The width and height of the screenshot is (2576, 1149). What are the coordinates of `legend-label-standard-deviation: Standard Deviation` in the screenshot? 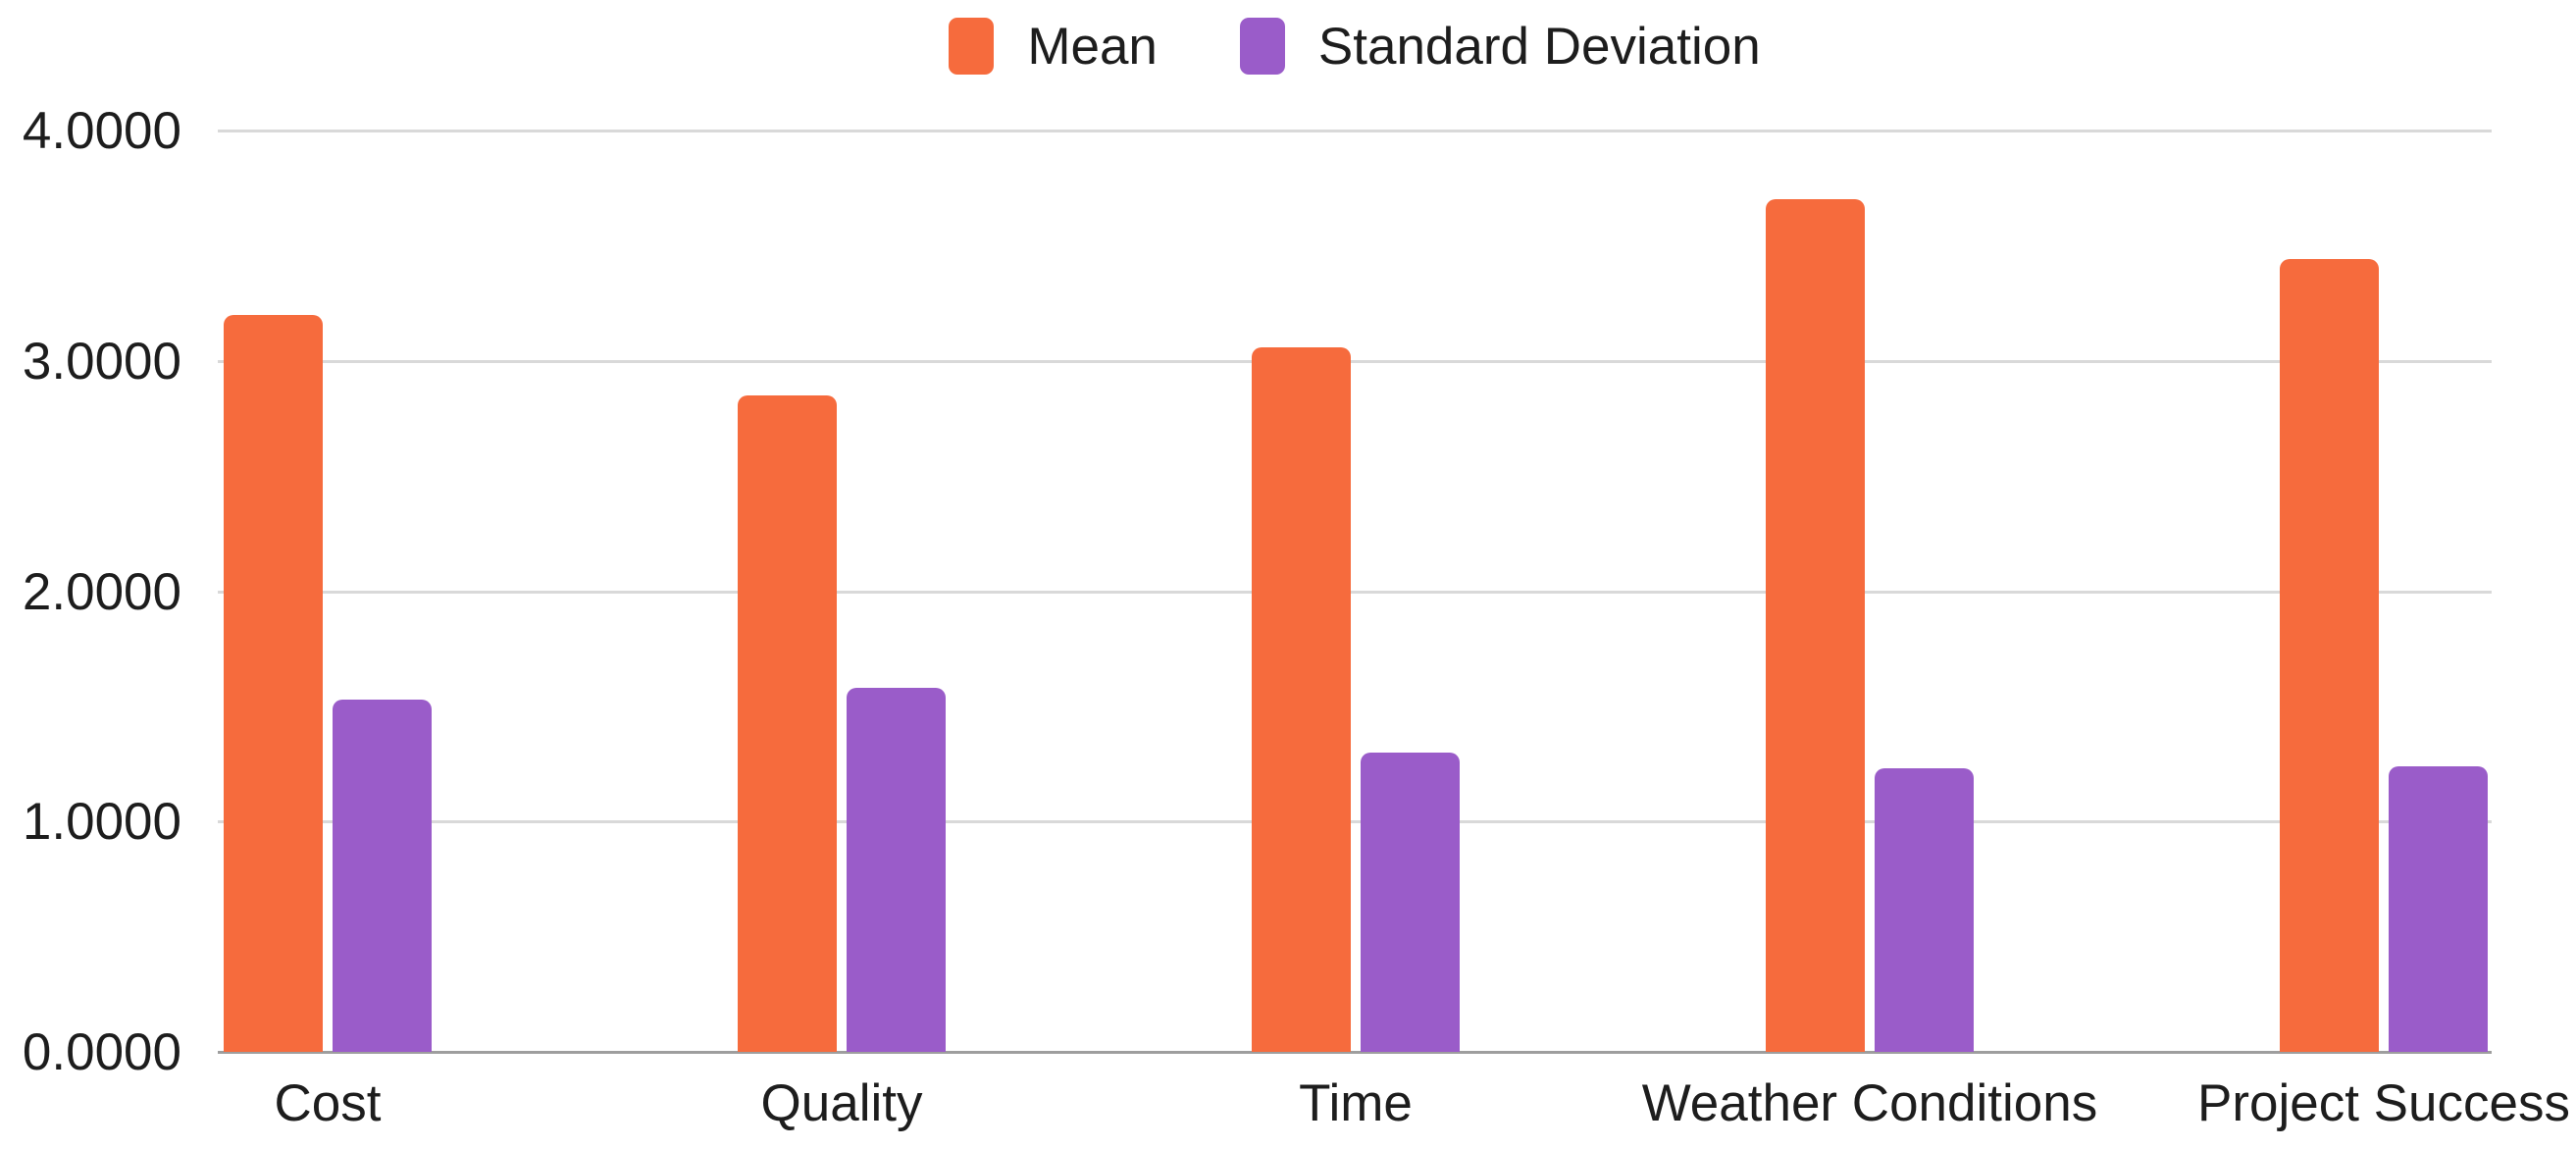 It's located at (1539, 46).